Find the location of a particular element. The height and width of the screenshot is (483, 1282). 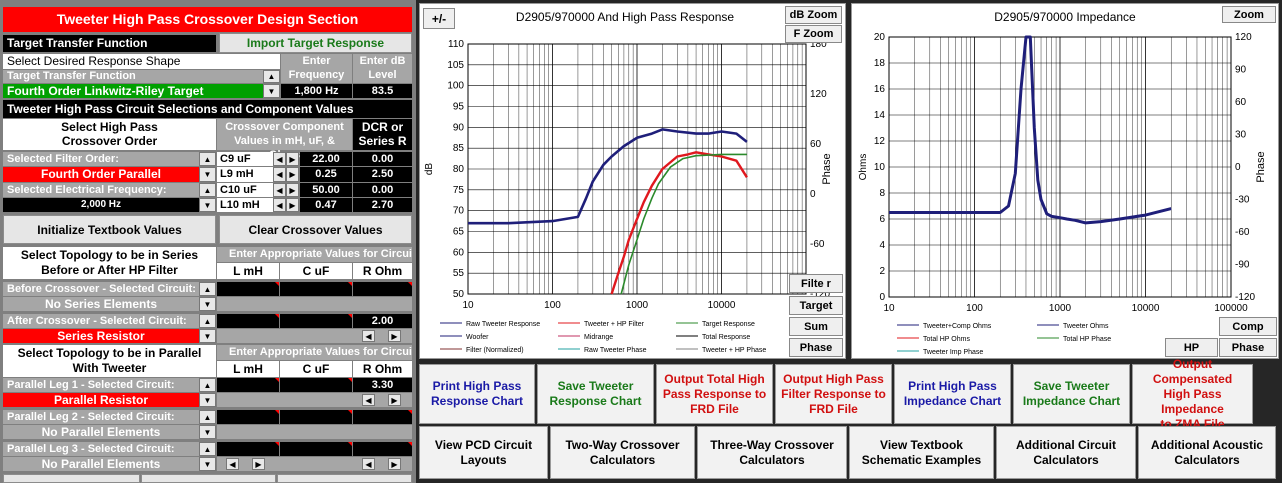

ttf-header: Target Transfer Function is located at coordinates (109, 43).